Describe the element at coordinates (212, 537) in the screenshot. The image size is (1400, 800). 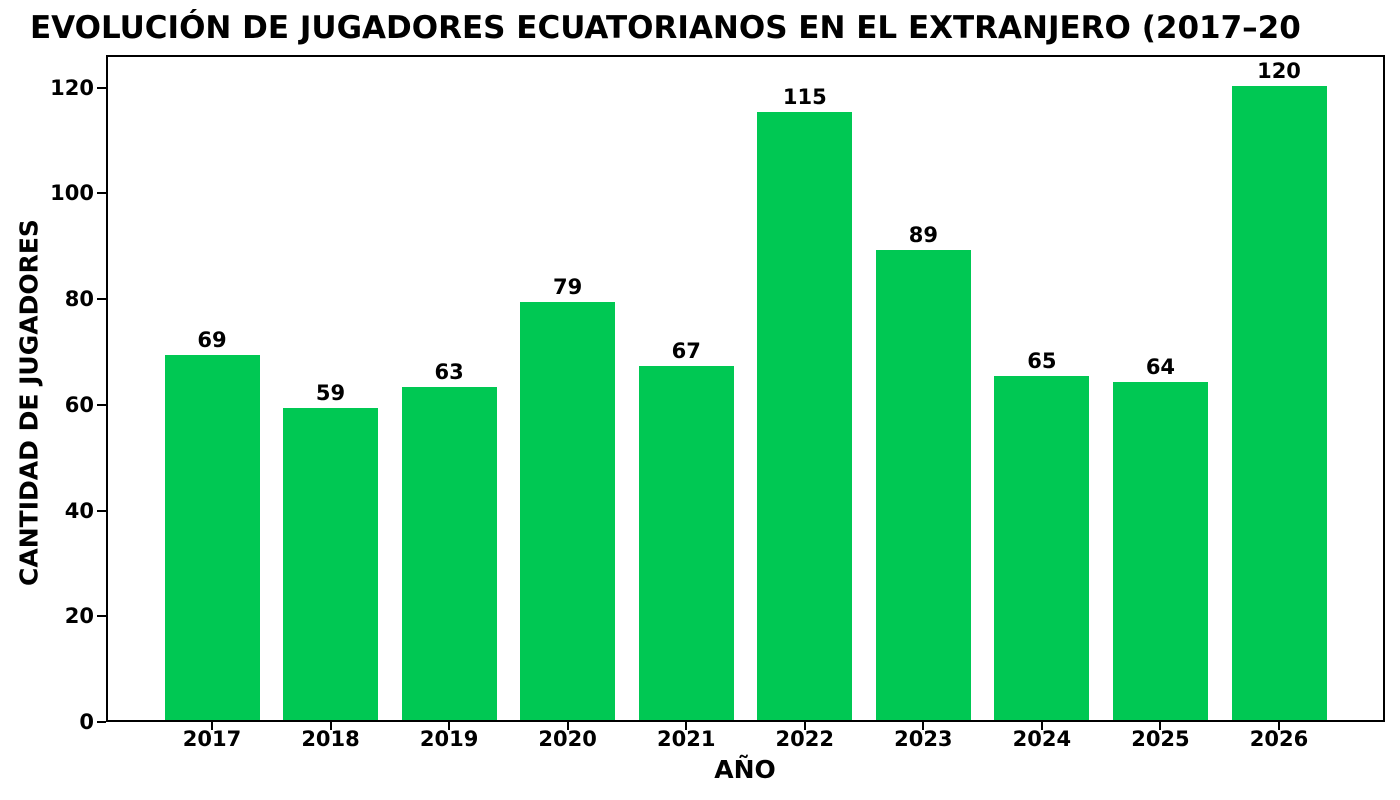
I see `bar-2017` at that location.